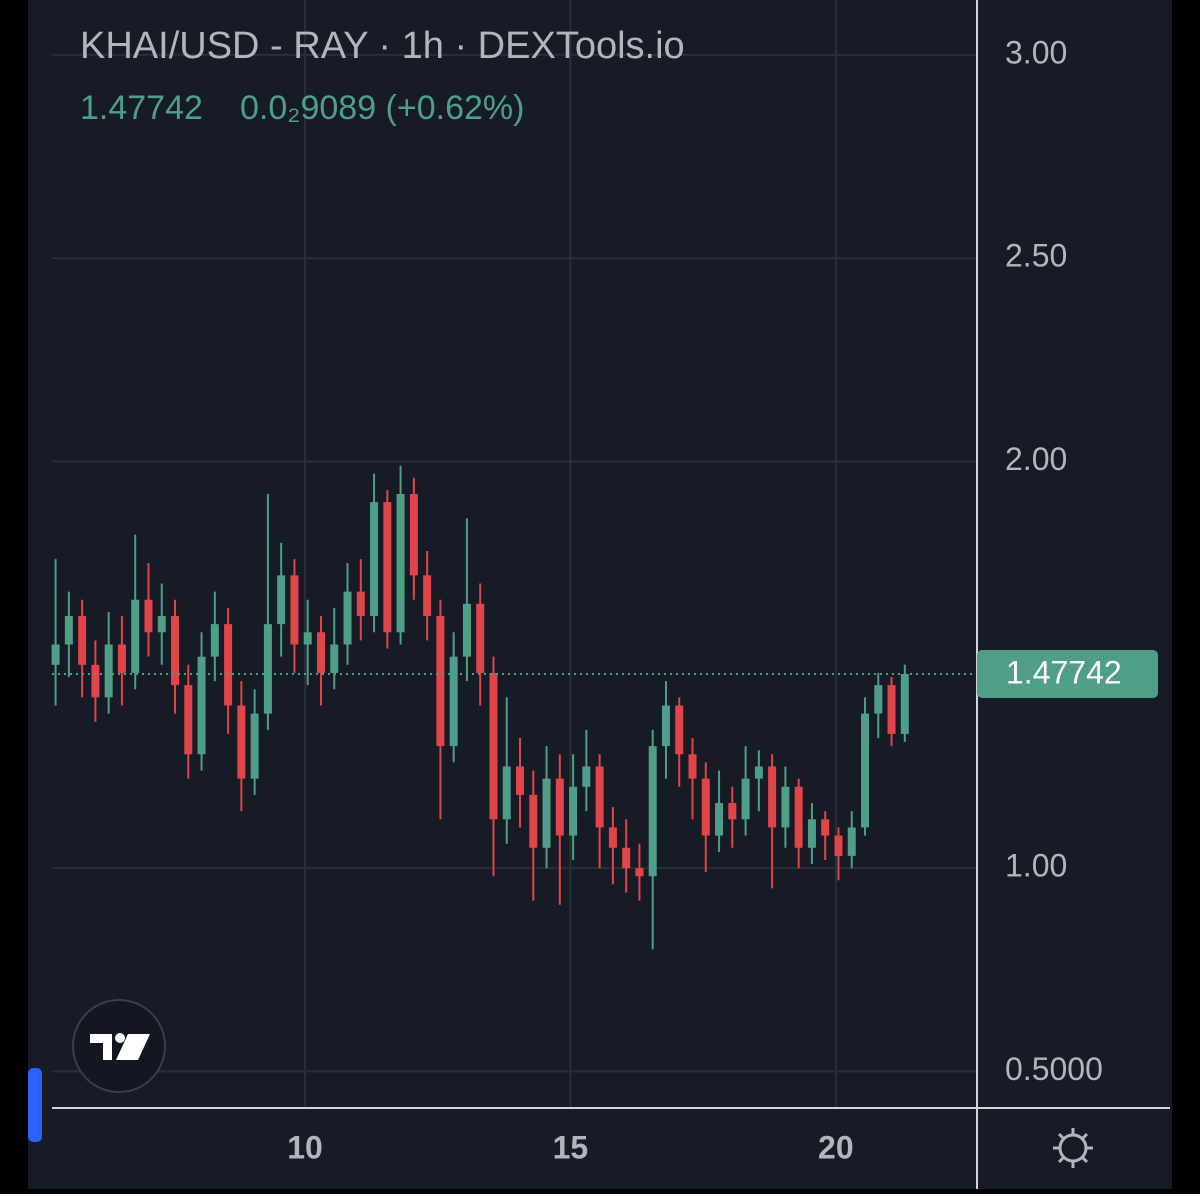  I want to click on y-tick-label: 2.00, so click(1036, 459).